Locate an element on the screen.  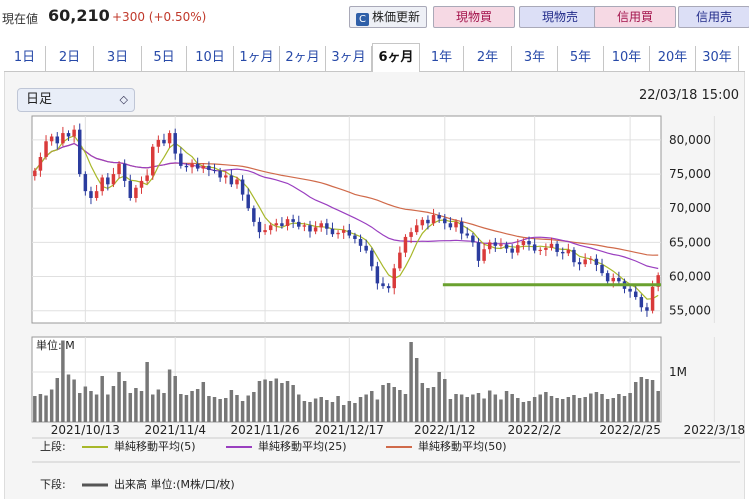
tab-8: 6ヶ月 is located at coordinates (396, 58).